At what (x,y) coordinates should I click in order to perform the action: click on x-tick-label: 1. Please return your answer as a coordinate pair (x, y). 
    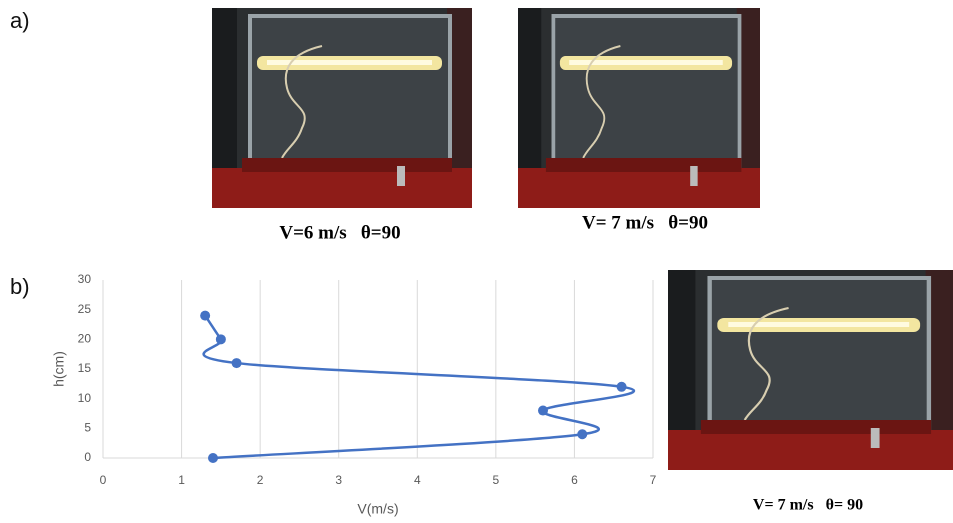
    Looking at the image, I should click on (181, 480).